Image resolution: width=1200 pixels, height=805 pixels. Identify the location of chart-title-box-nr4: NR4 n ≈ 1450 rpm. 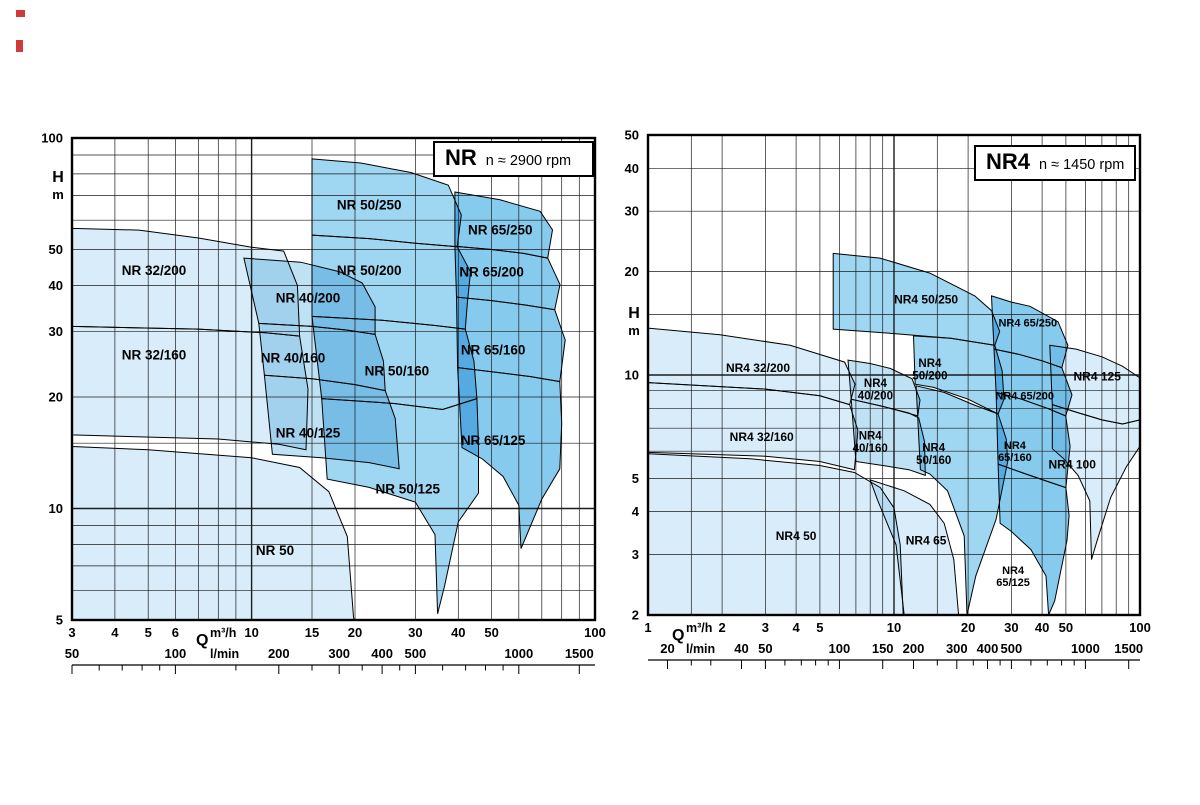
(1055, 163).